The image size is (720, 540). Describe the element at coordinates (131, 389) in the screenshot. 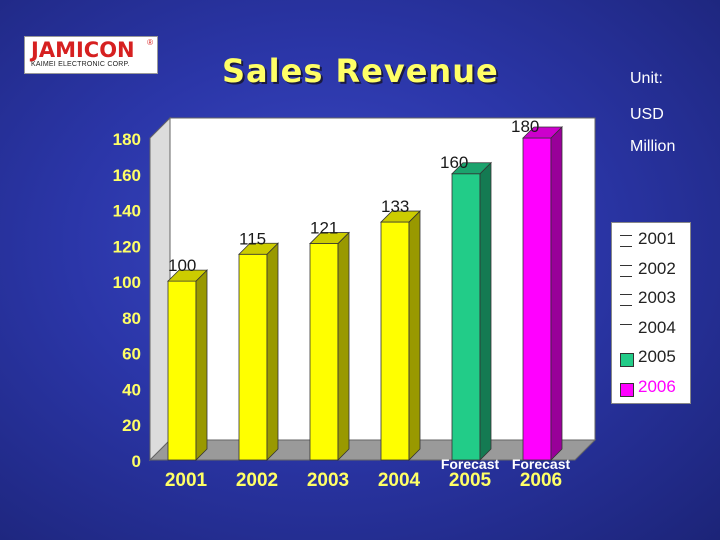

I see `y-tick-label: 40` at that location.